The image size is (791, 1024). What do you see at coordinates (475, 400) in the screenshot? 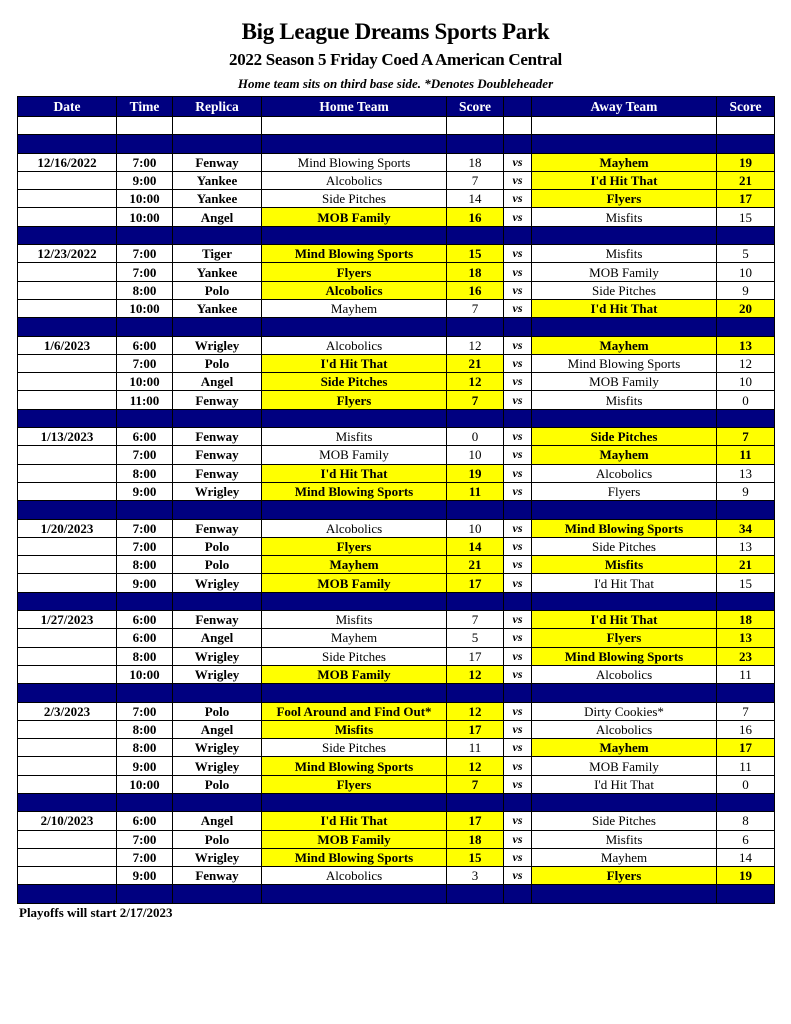
I see `home-score-cell: 7` at bounding box center [475, 400].